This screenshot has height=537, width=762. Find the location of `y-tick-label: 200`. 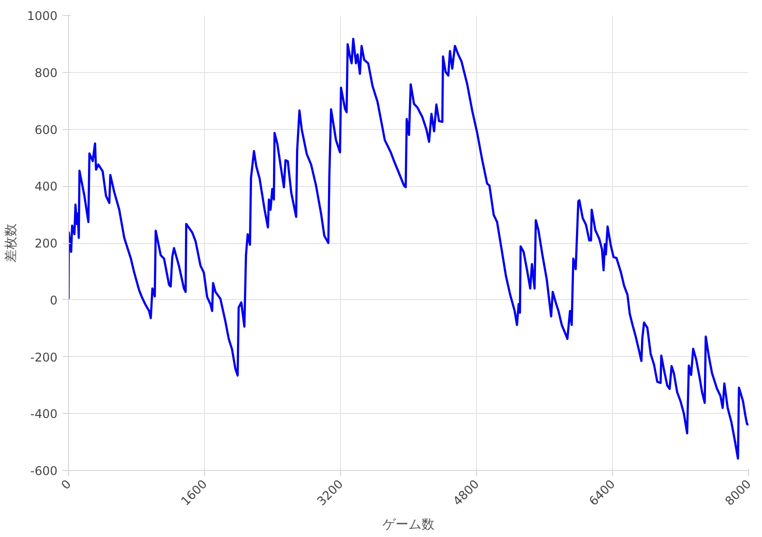

y-tick-label: 200 is located at coordinates (46, 243).